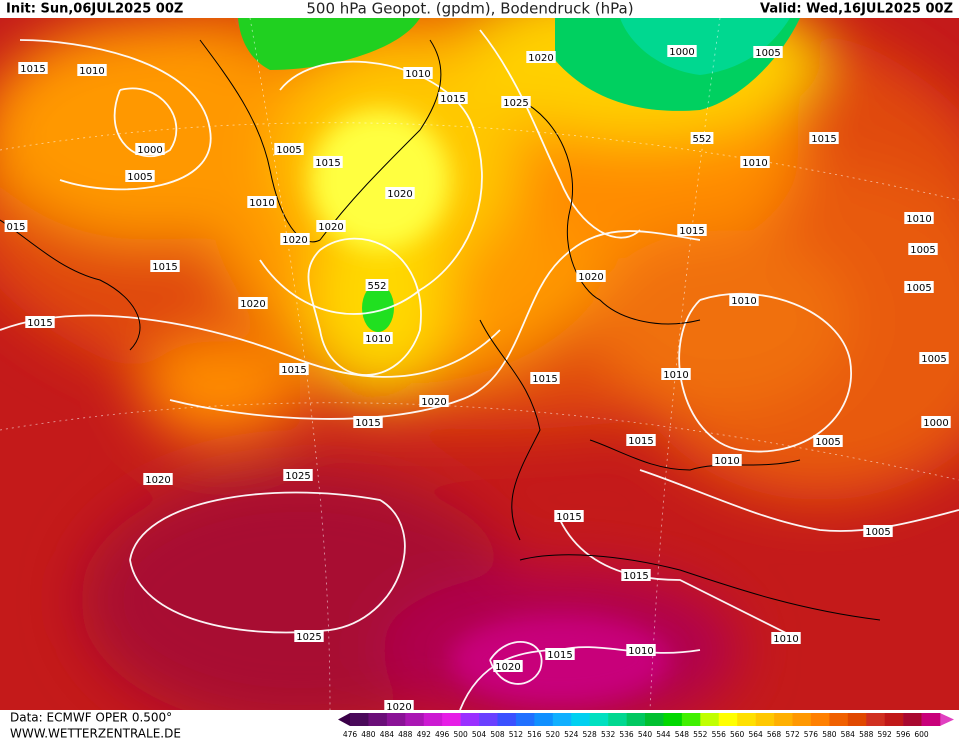  What do you see at coordinates (442, 734) in the screenshot?
I see `colorbar-label: 496` at bounding box center [442, 734].